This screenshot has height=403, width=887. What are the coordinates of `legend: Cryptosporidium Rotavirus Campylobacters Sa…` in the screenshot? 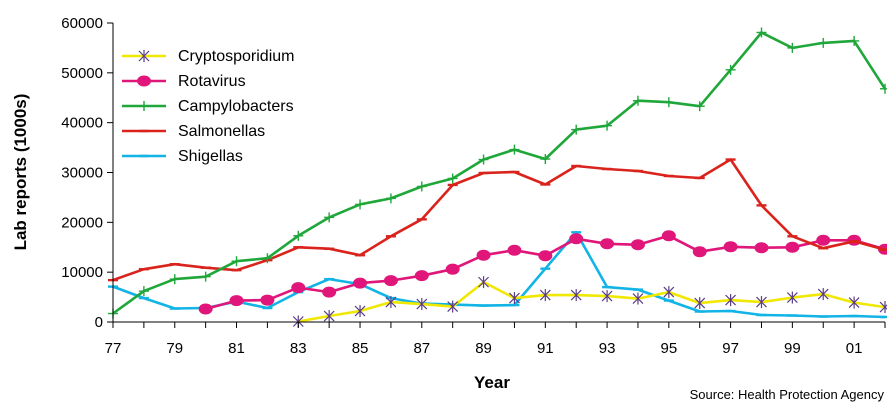 It's located at (208, 106).